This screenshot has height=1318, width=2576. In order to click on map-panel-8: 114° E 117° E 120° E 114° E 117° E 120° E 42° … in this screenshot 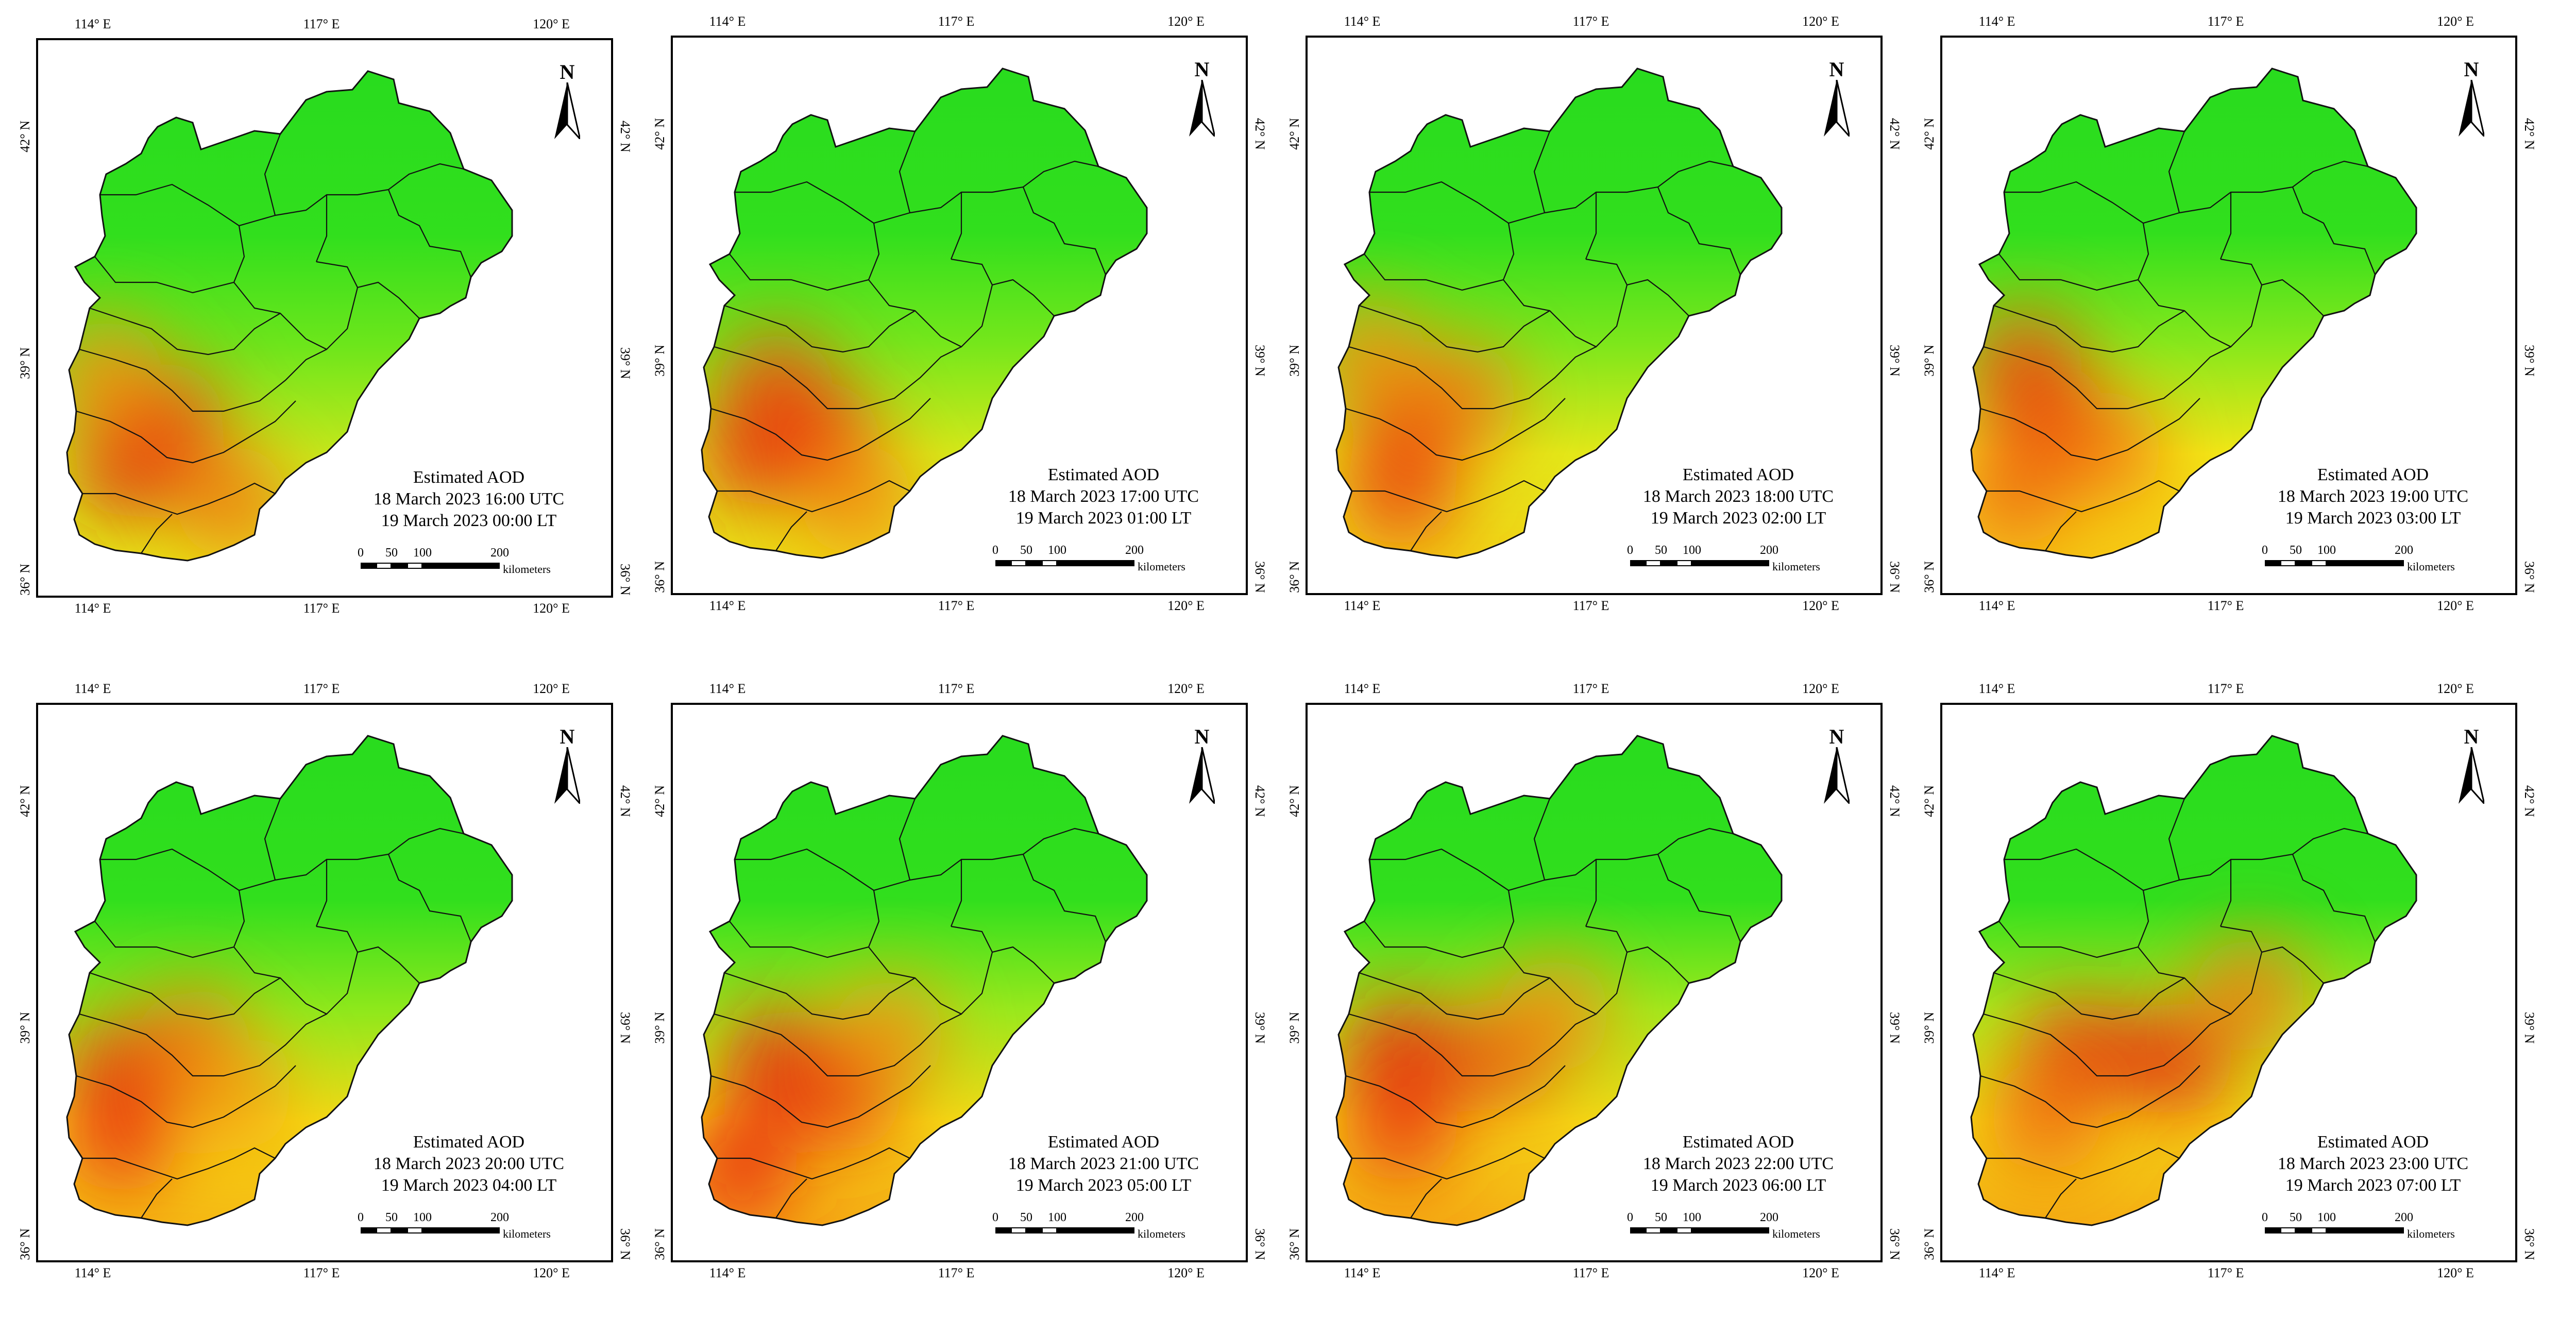, I will do `click(2228, 980)`.